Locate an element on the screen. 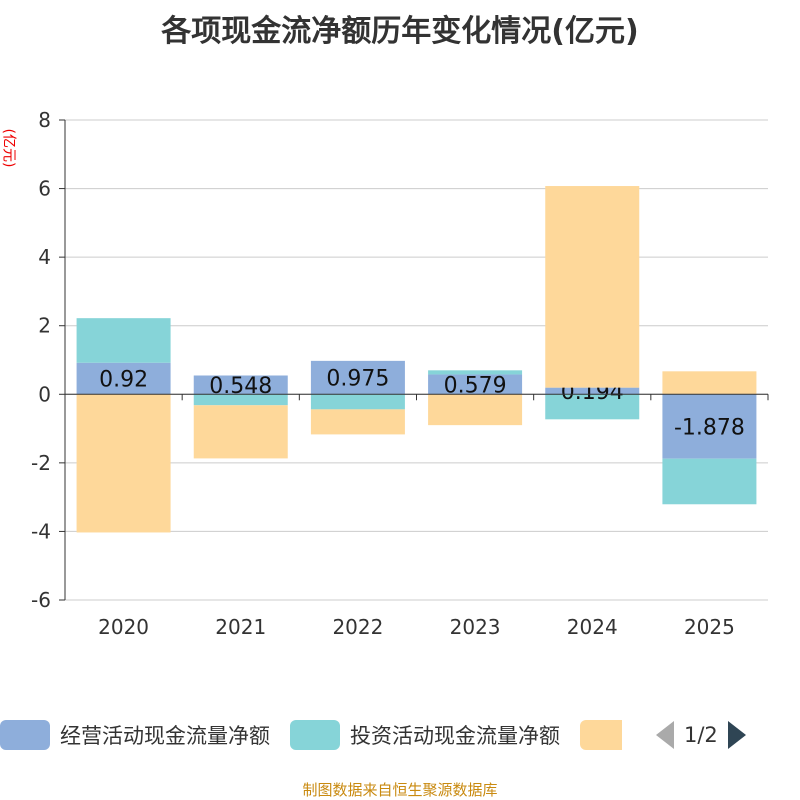 The image size is (800, 800). legend-swatch-operating is located at coordinates (25, 735).